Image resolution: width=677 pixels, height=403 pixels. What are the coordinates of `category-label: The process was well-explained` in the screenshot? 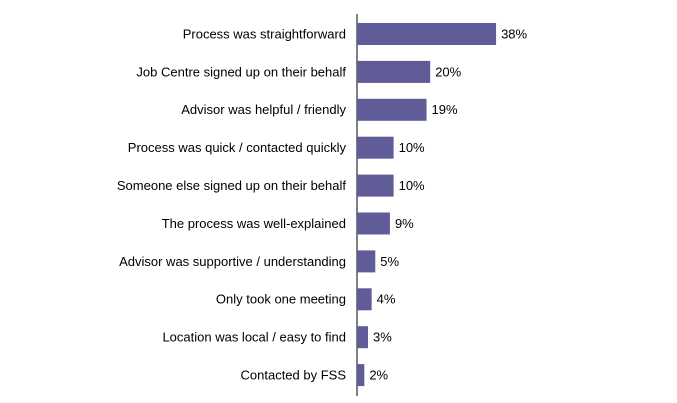 It's located at (254, 223).